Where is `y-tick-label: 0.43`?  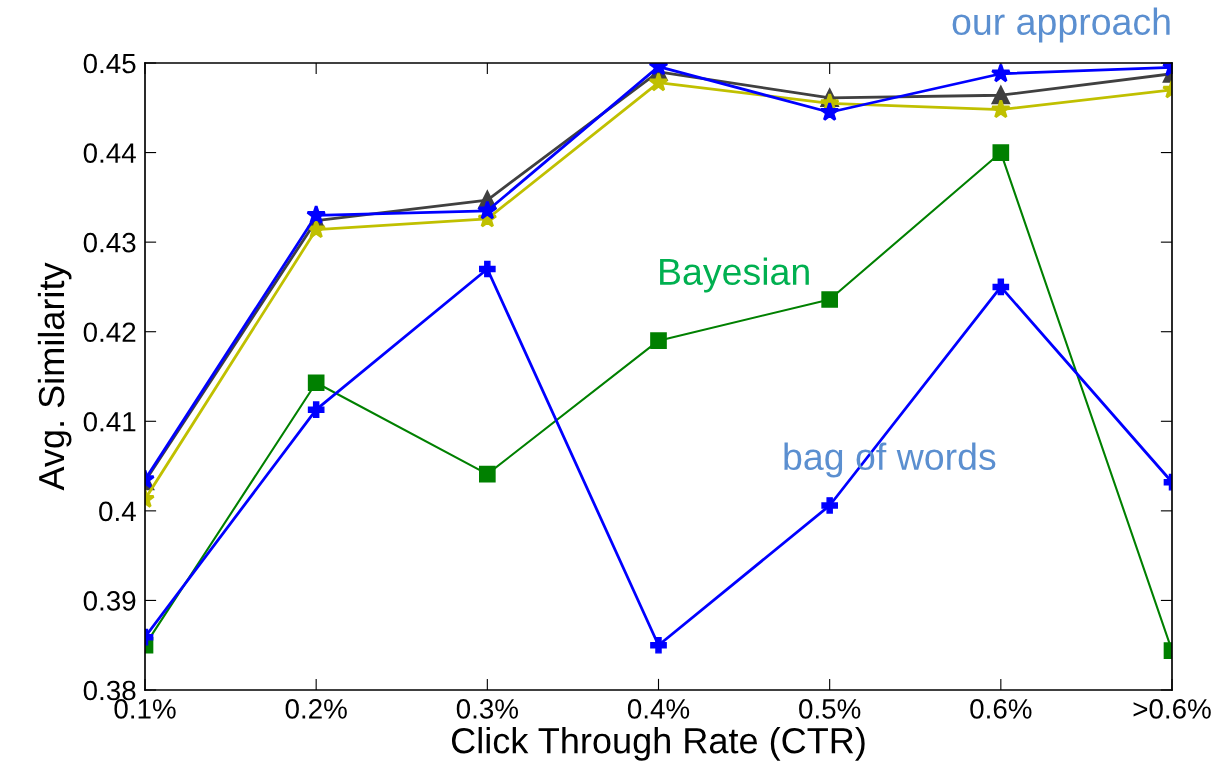
y-tick-label: 0.43 is located at coordinates (109, 242).